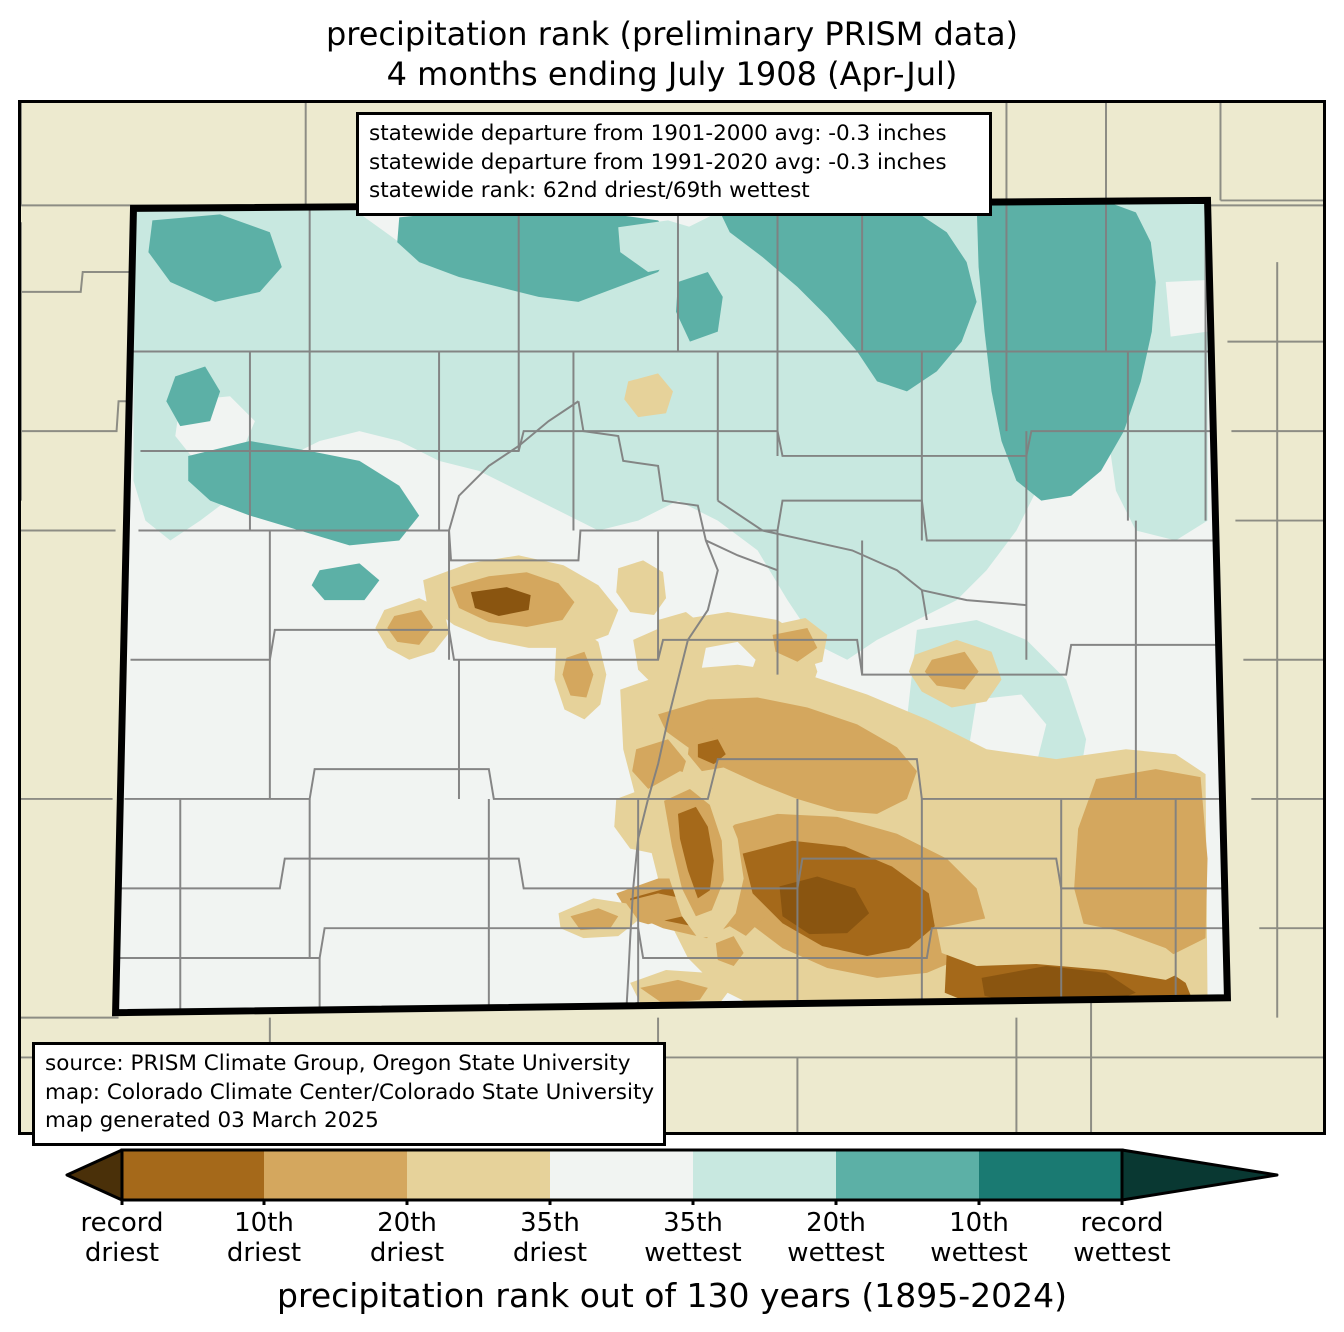 This screenshot has width=1344, height=1332. I want to click on colorbar-extend-max, so click(1199, 1175).